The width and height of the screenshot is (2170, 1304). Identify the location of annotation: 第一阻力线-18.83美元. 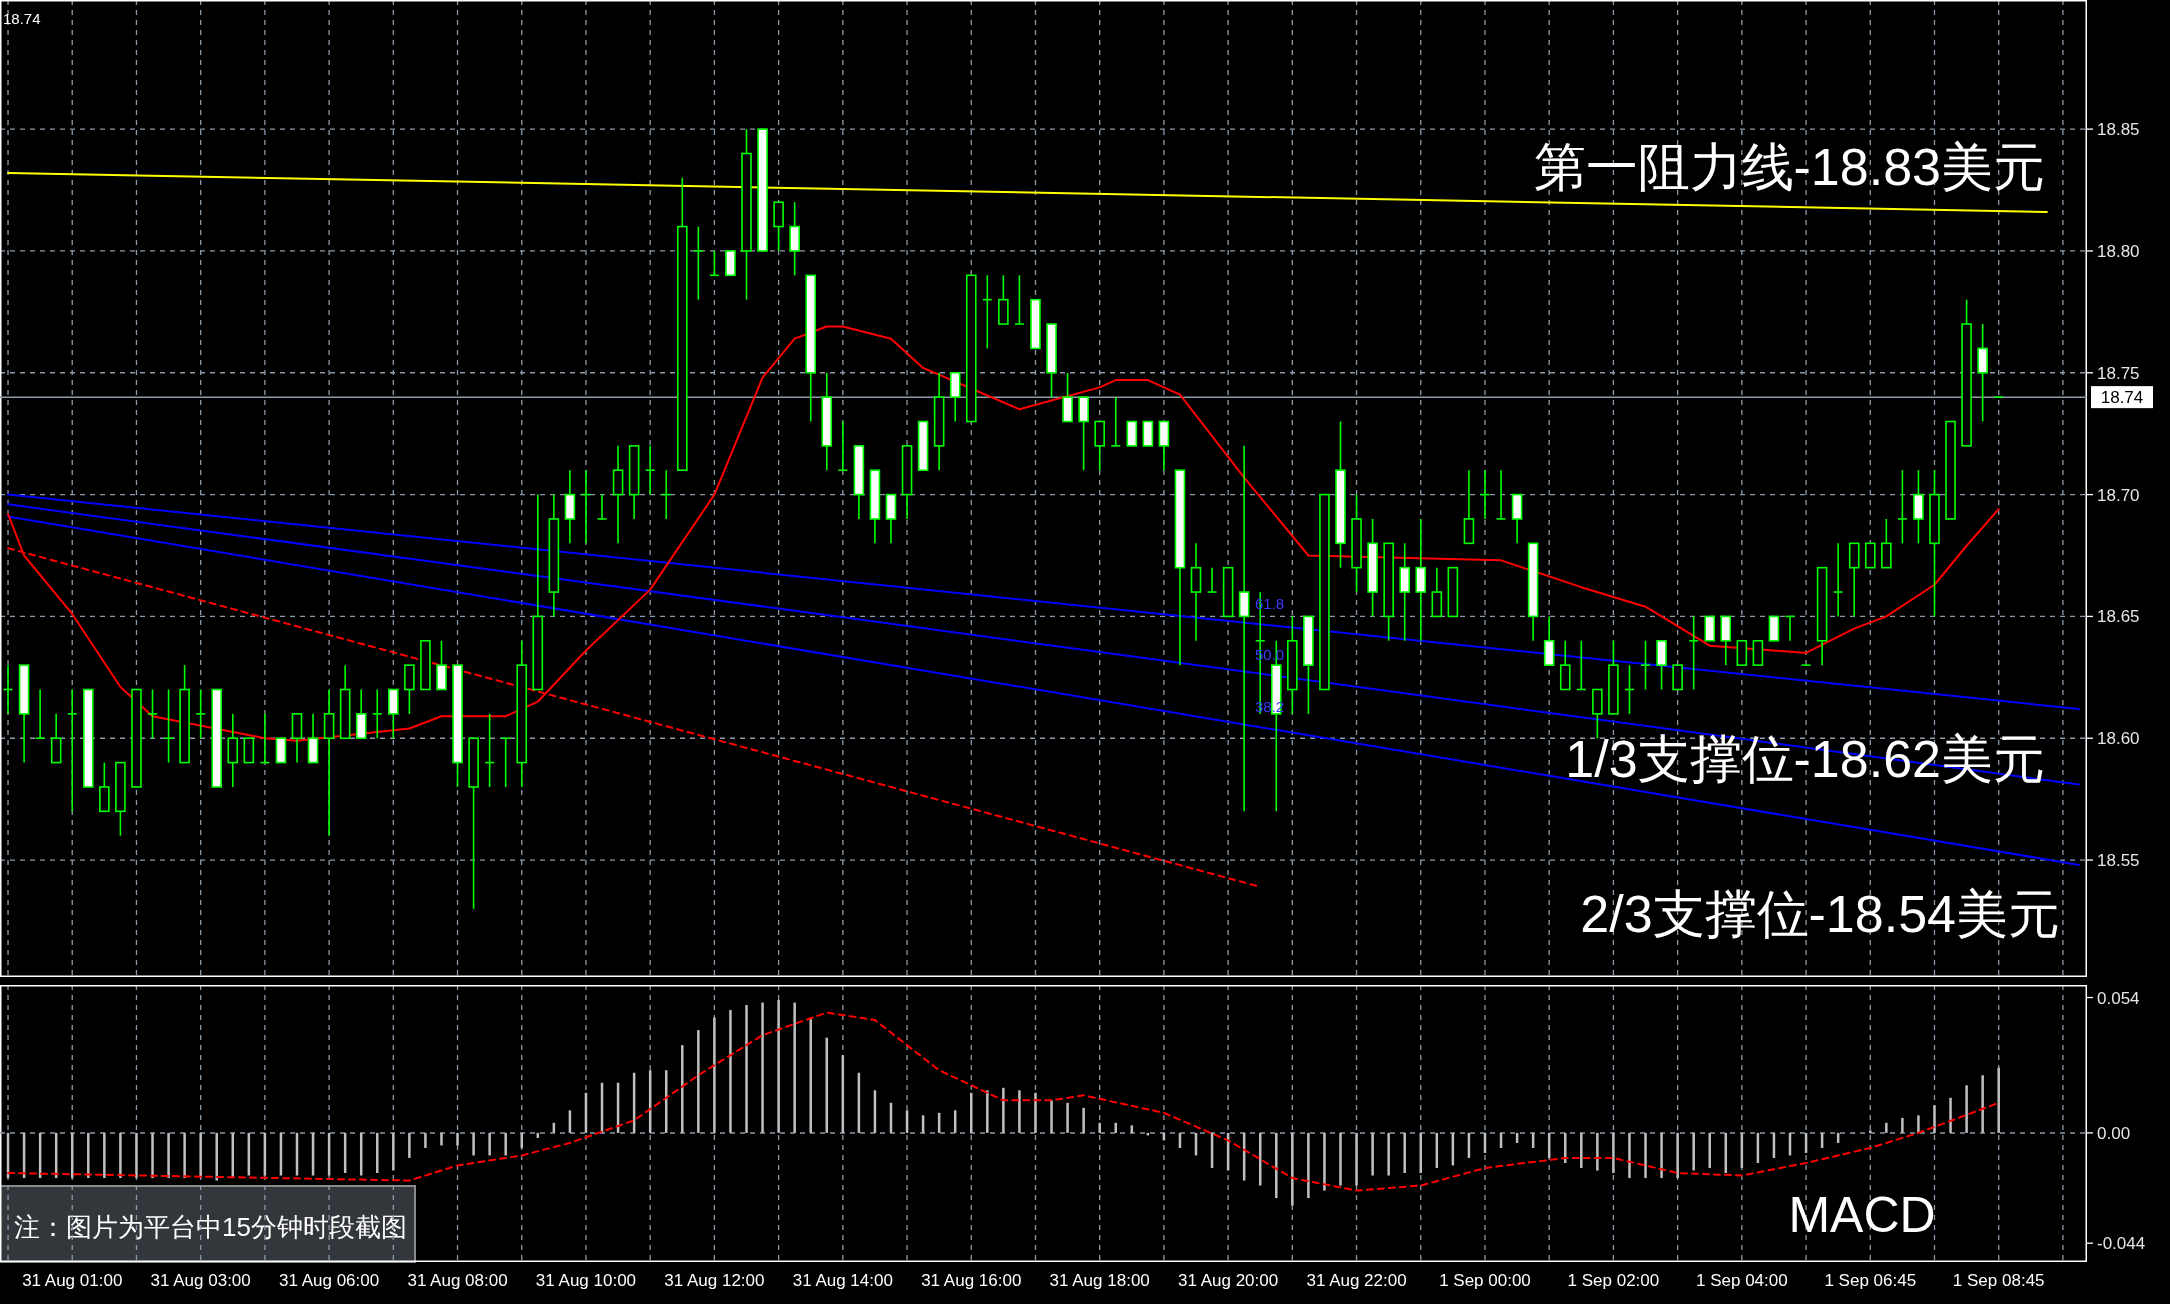
(1789, 167).